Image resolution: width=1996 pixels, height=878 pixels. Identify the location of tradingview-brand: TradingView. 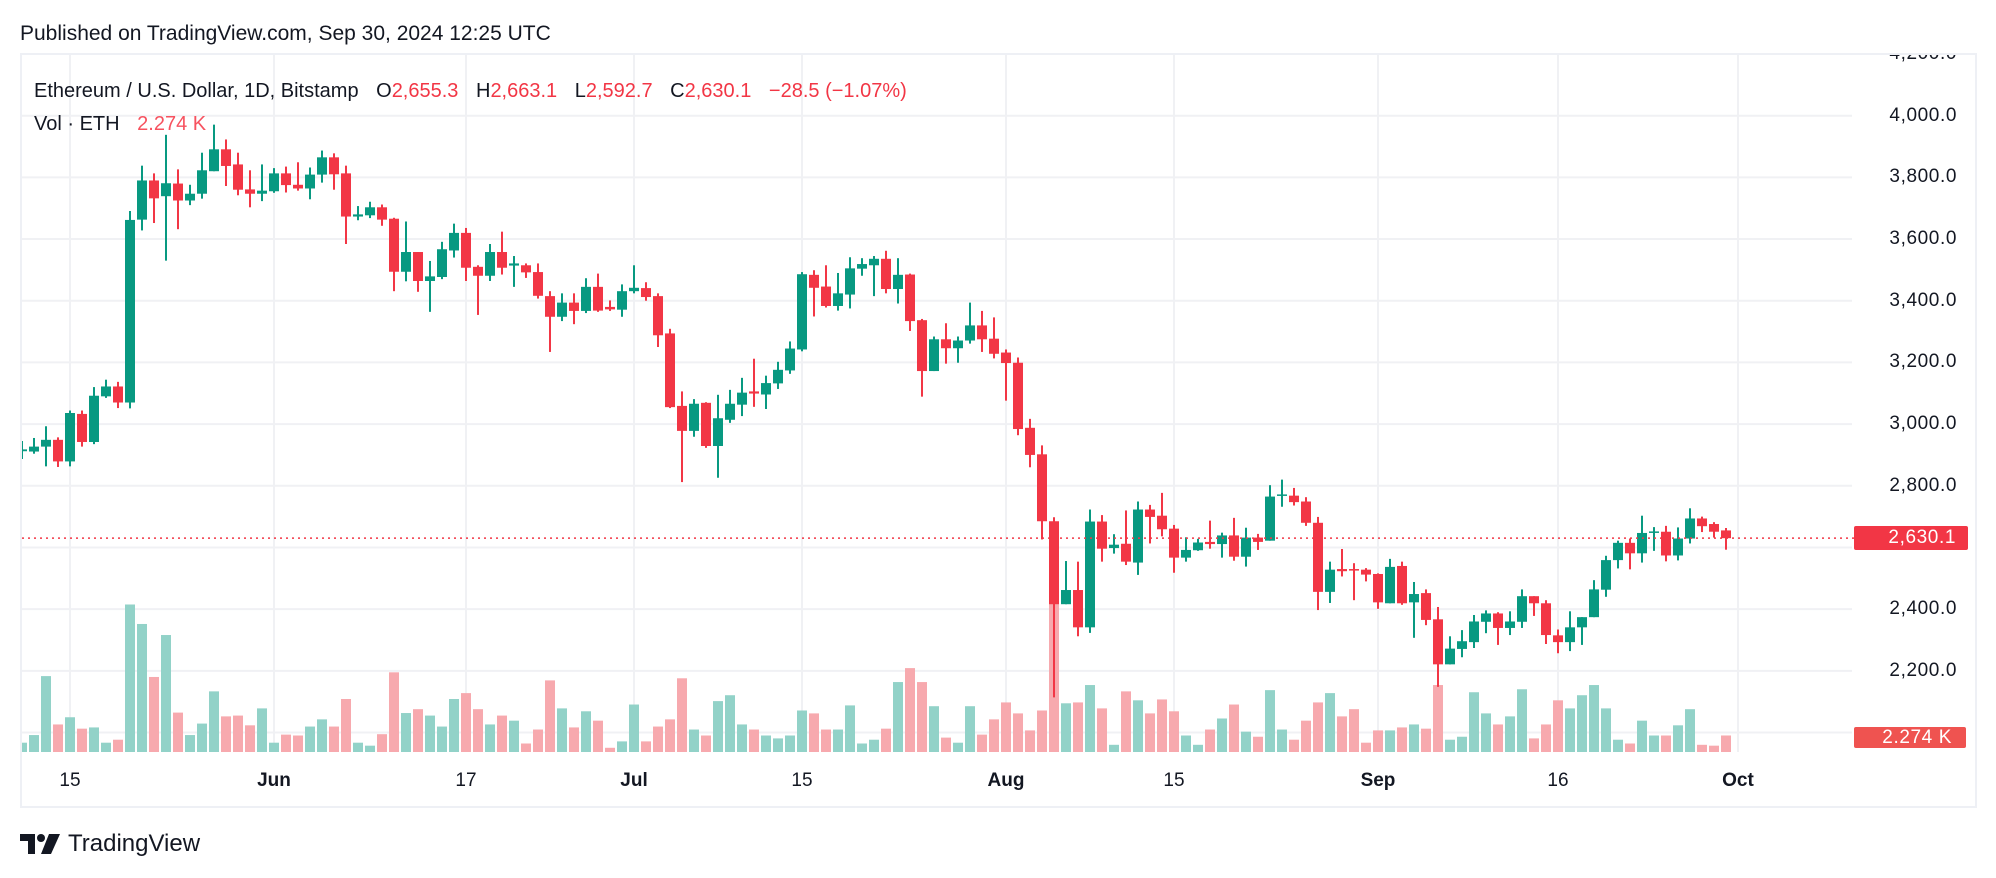
(110, 844).